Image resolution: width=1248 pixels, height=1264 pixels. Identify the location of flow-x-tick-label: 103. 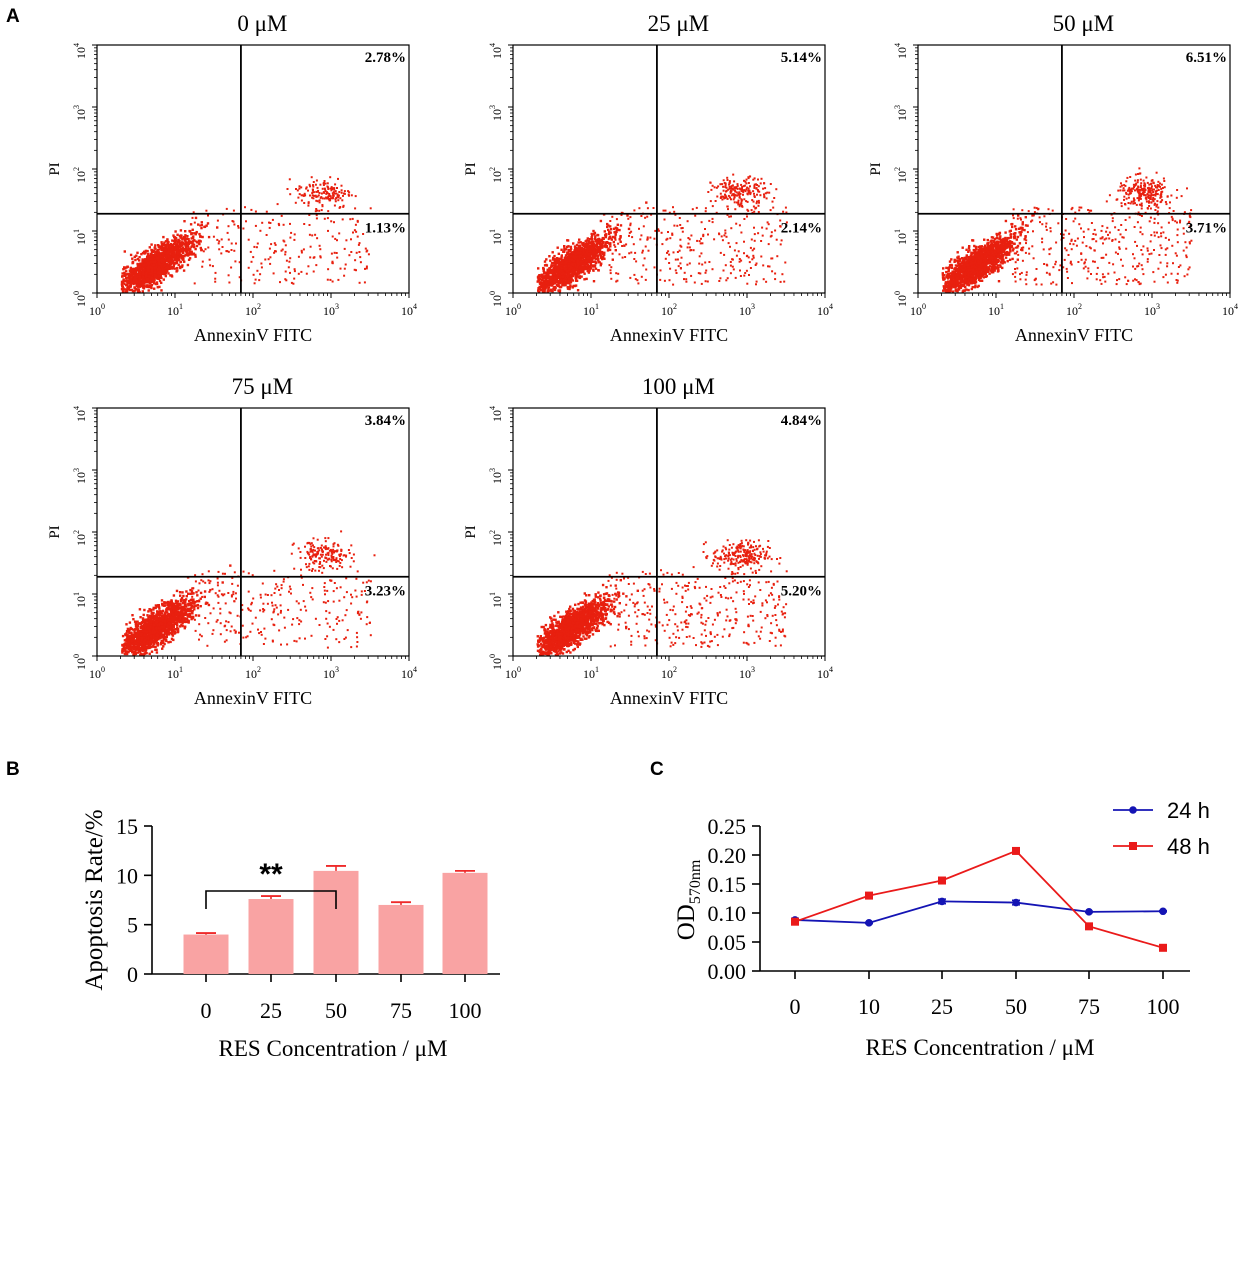
(331, 310).